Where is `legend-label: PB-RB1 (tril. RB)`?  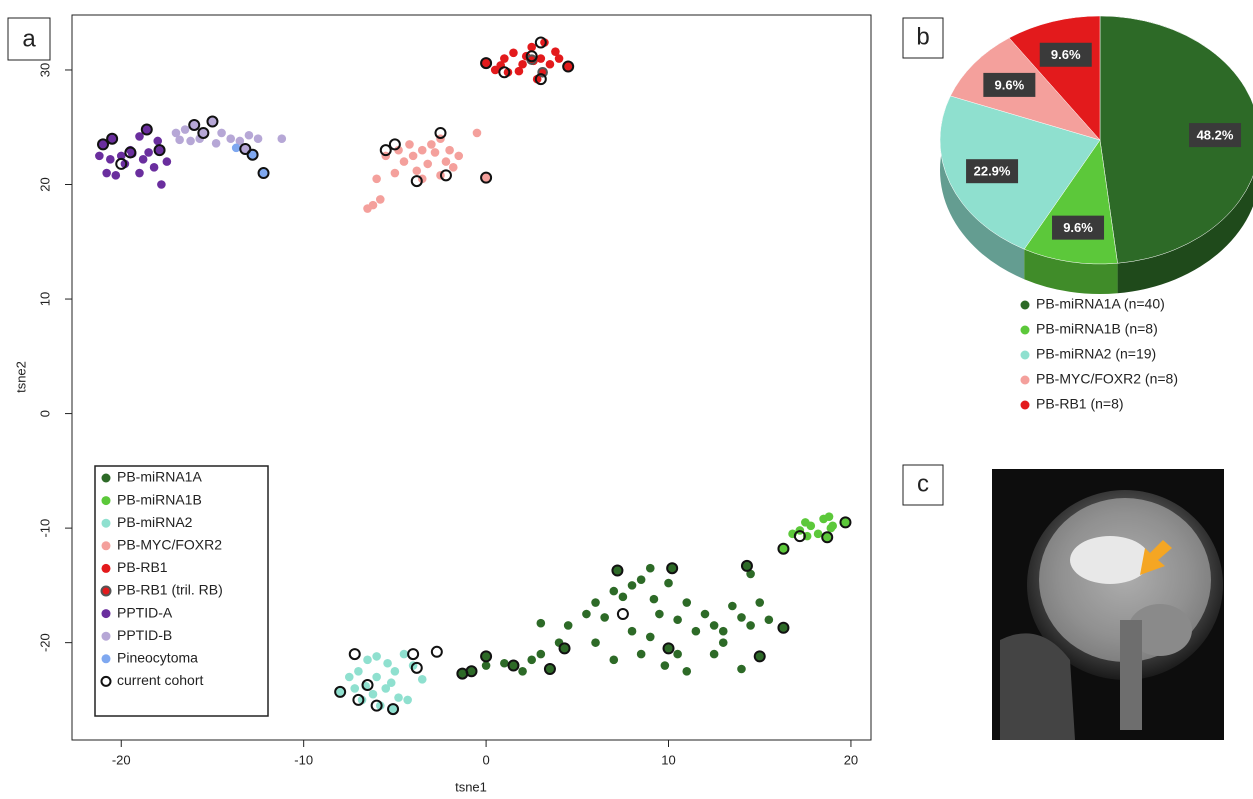
legend-label: PB-RB1 (tril. RB) is located at coordinates (170, 590).